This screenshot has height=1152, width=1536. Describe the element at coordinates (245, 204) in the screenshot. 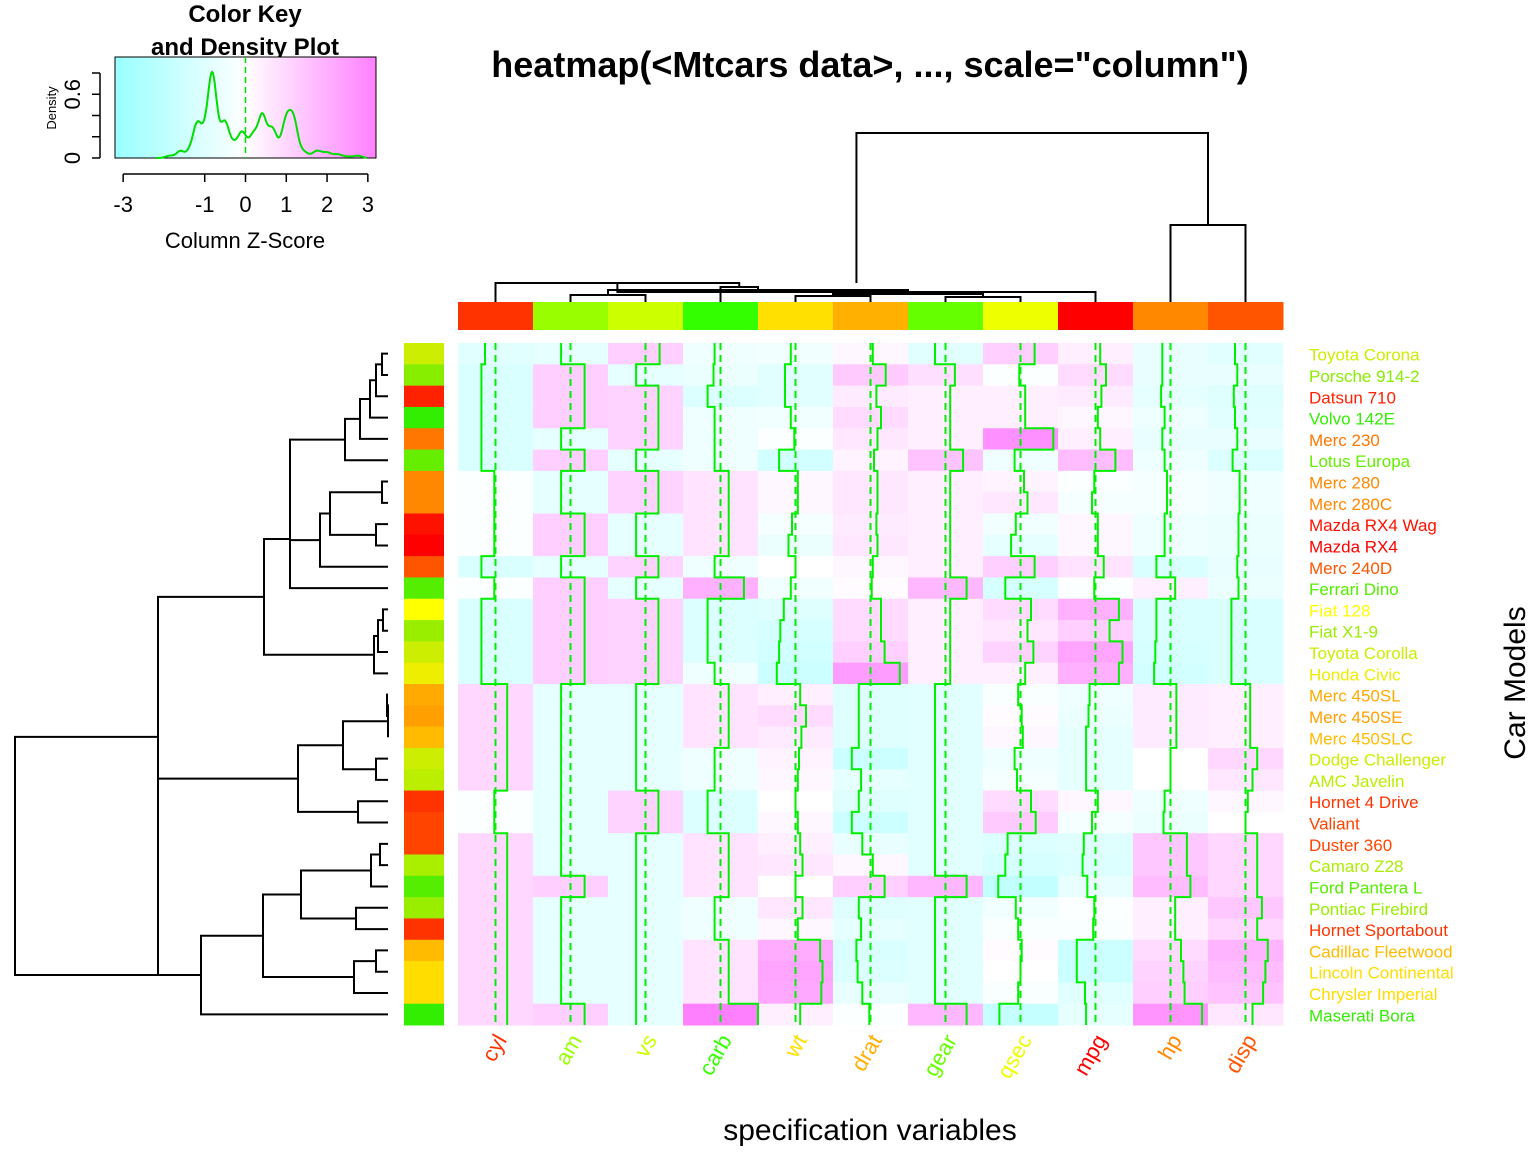

I see `key-x-tick-label: 0` at that location.